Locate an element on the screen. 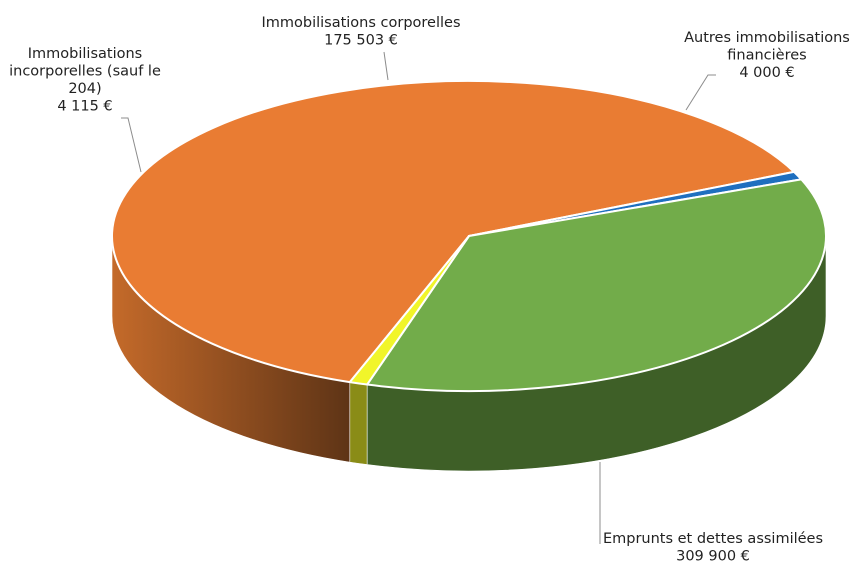 The image size is (855, 562). data-label-text-2: Immobilisations corporelles is located at coordinates (360, 23).